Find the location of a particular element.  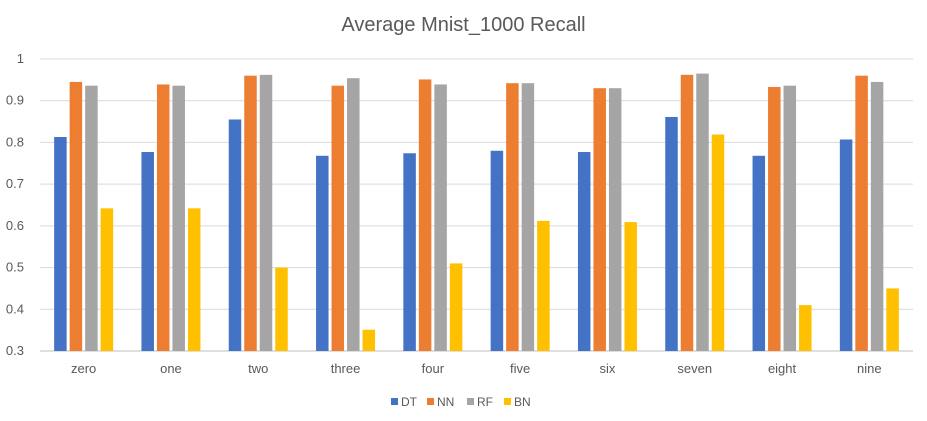

chart-title: Average Mnist_1000 Recall is located at coordinates (463, 25).